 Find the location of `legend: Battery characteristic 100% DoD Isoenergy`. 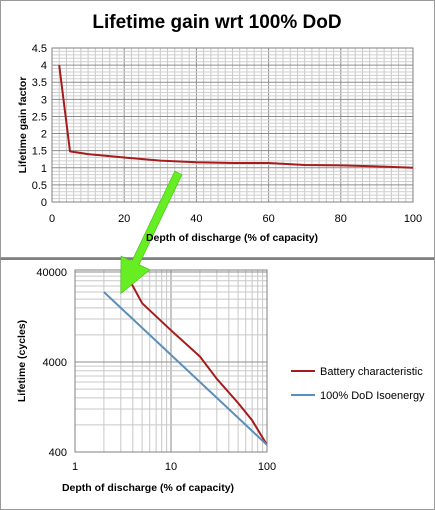

legend: Battery characteristic 100% DoD Isoenergy is located at coordinates (358, 384).